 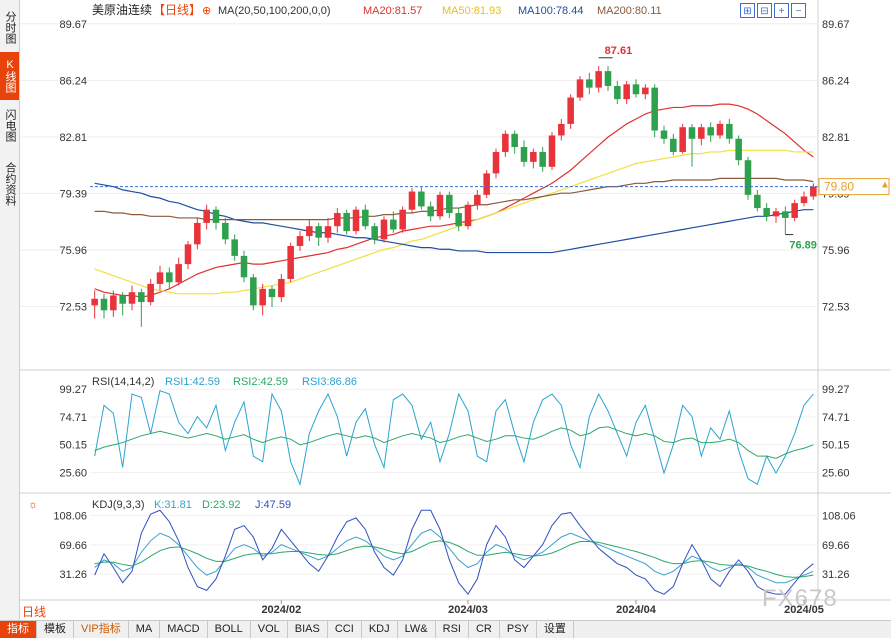 What do you see at coordinates (229, 629) in the screenshot?
I see `bottom-tab-5: BOLL` at bounding box center [229, 629].